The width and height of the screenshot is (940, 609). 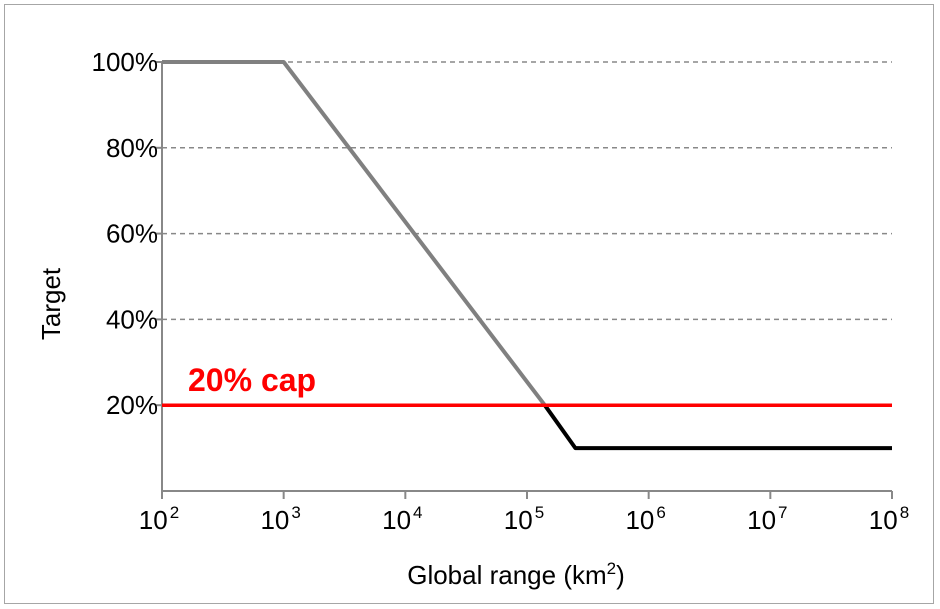 What do you see at coordinates (889, 519) in the screenshot?
I see `x-tick-label: 10 8` at bounding box center [889, 519].